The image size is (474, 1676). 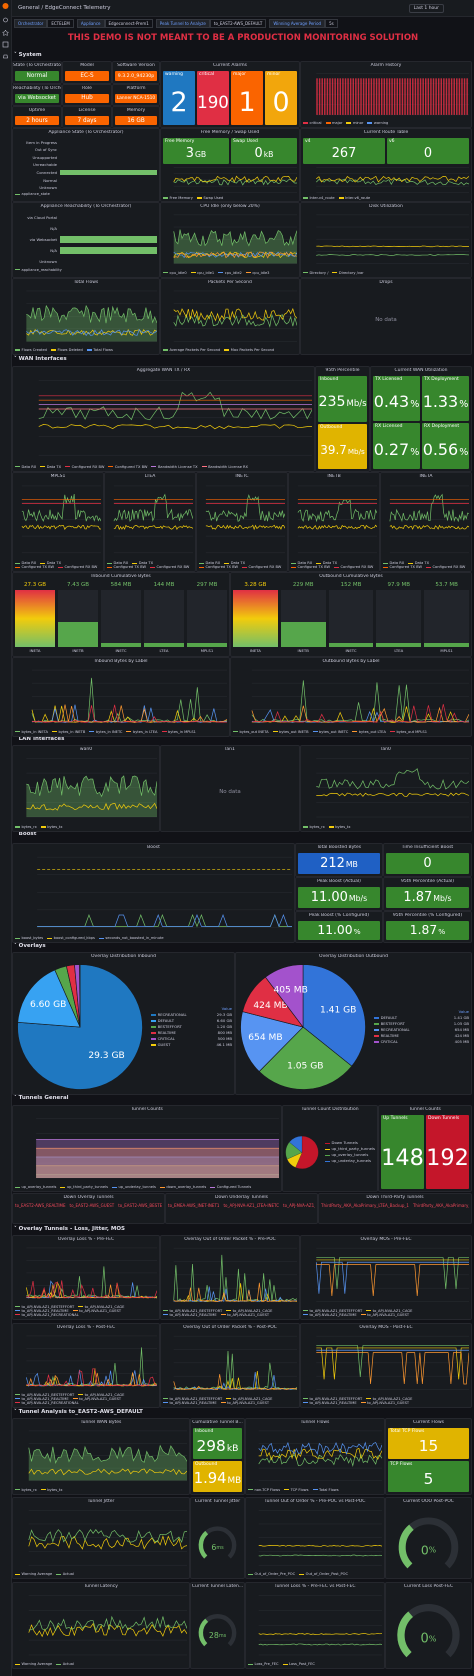 I want to click on panel-title: Tunnel Count Distribution, so click(x=330, y=1109).